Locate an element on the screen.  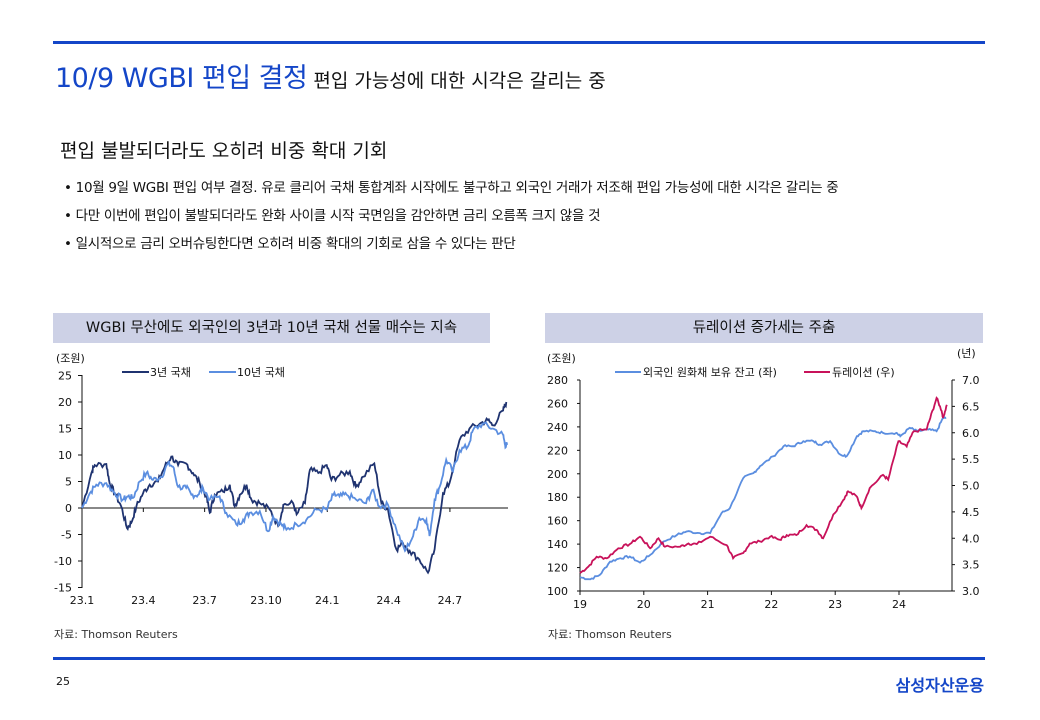
chart2-unit-left: (조원) is located at coordinates (561, 358).